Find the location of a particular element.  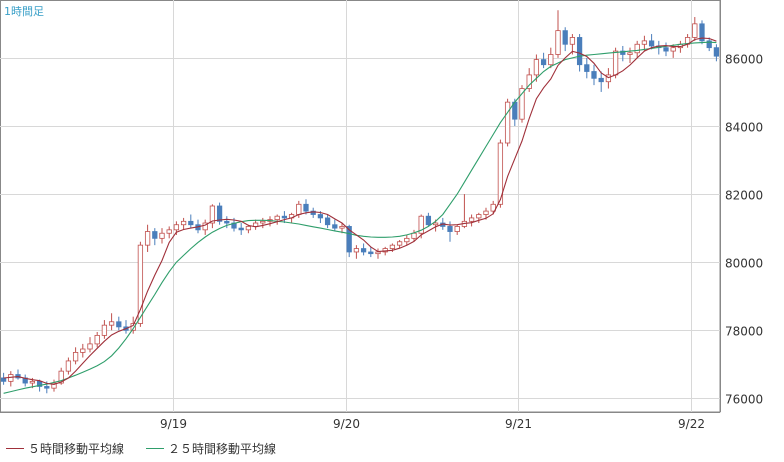

y-tick-label: 82000 is located at coordinates (744, 196).